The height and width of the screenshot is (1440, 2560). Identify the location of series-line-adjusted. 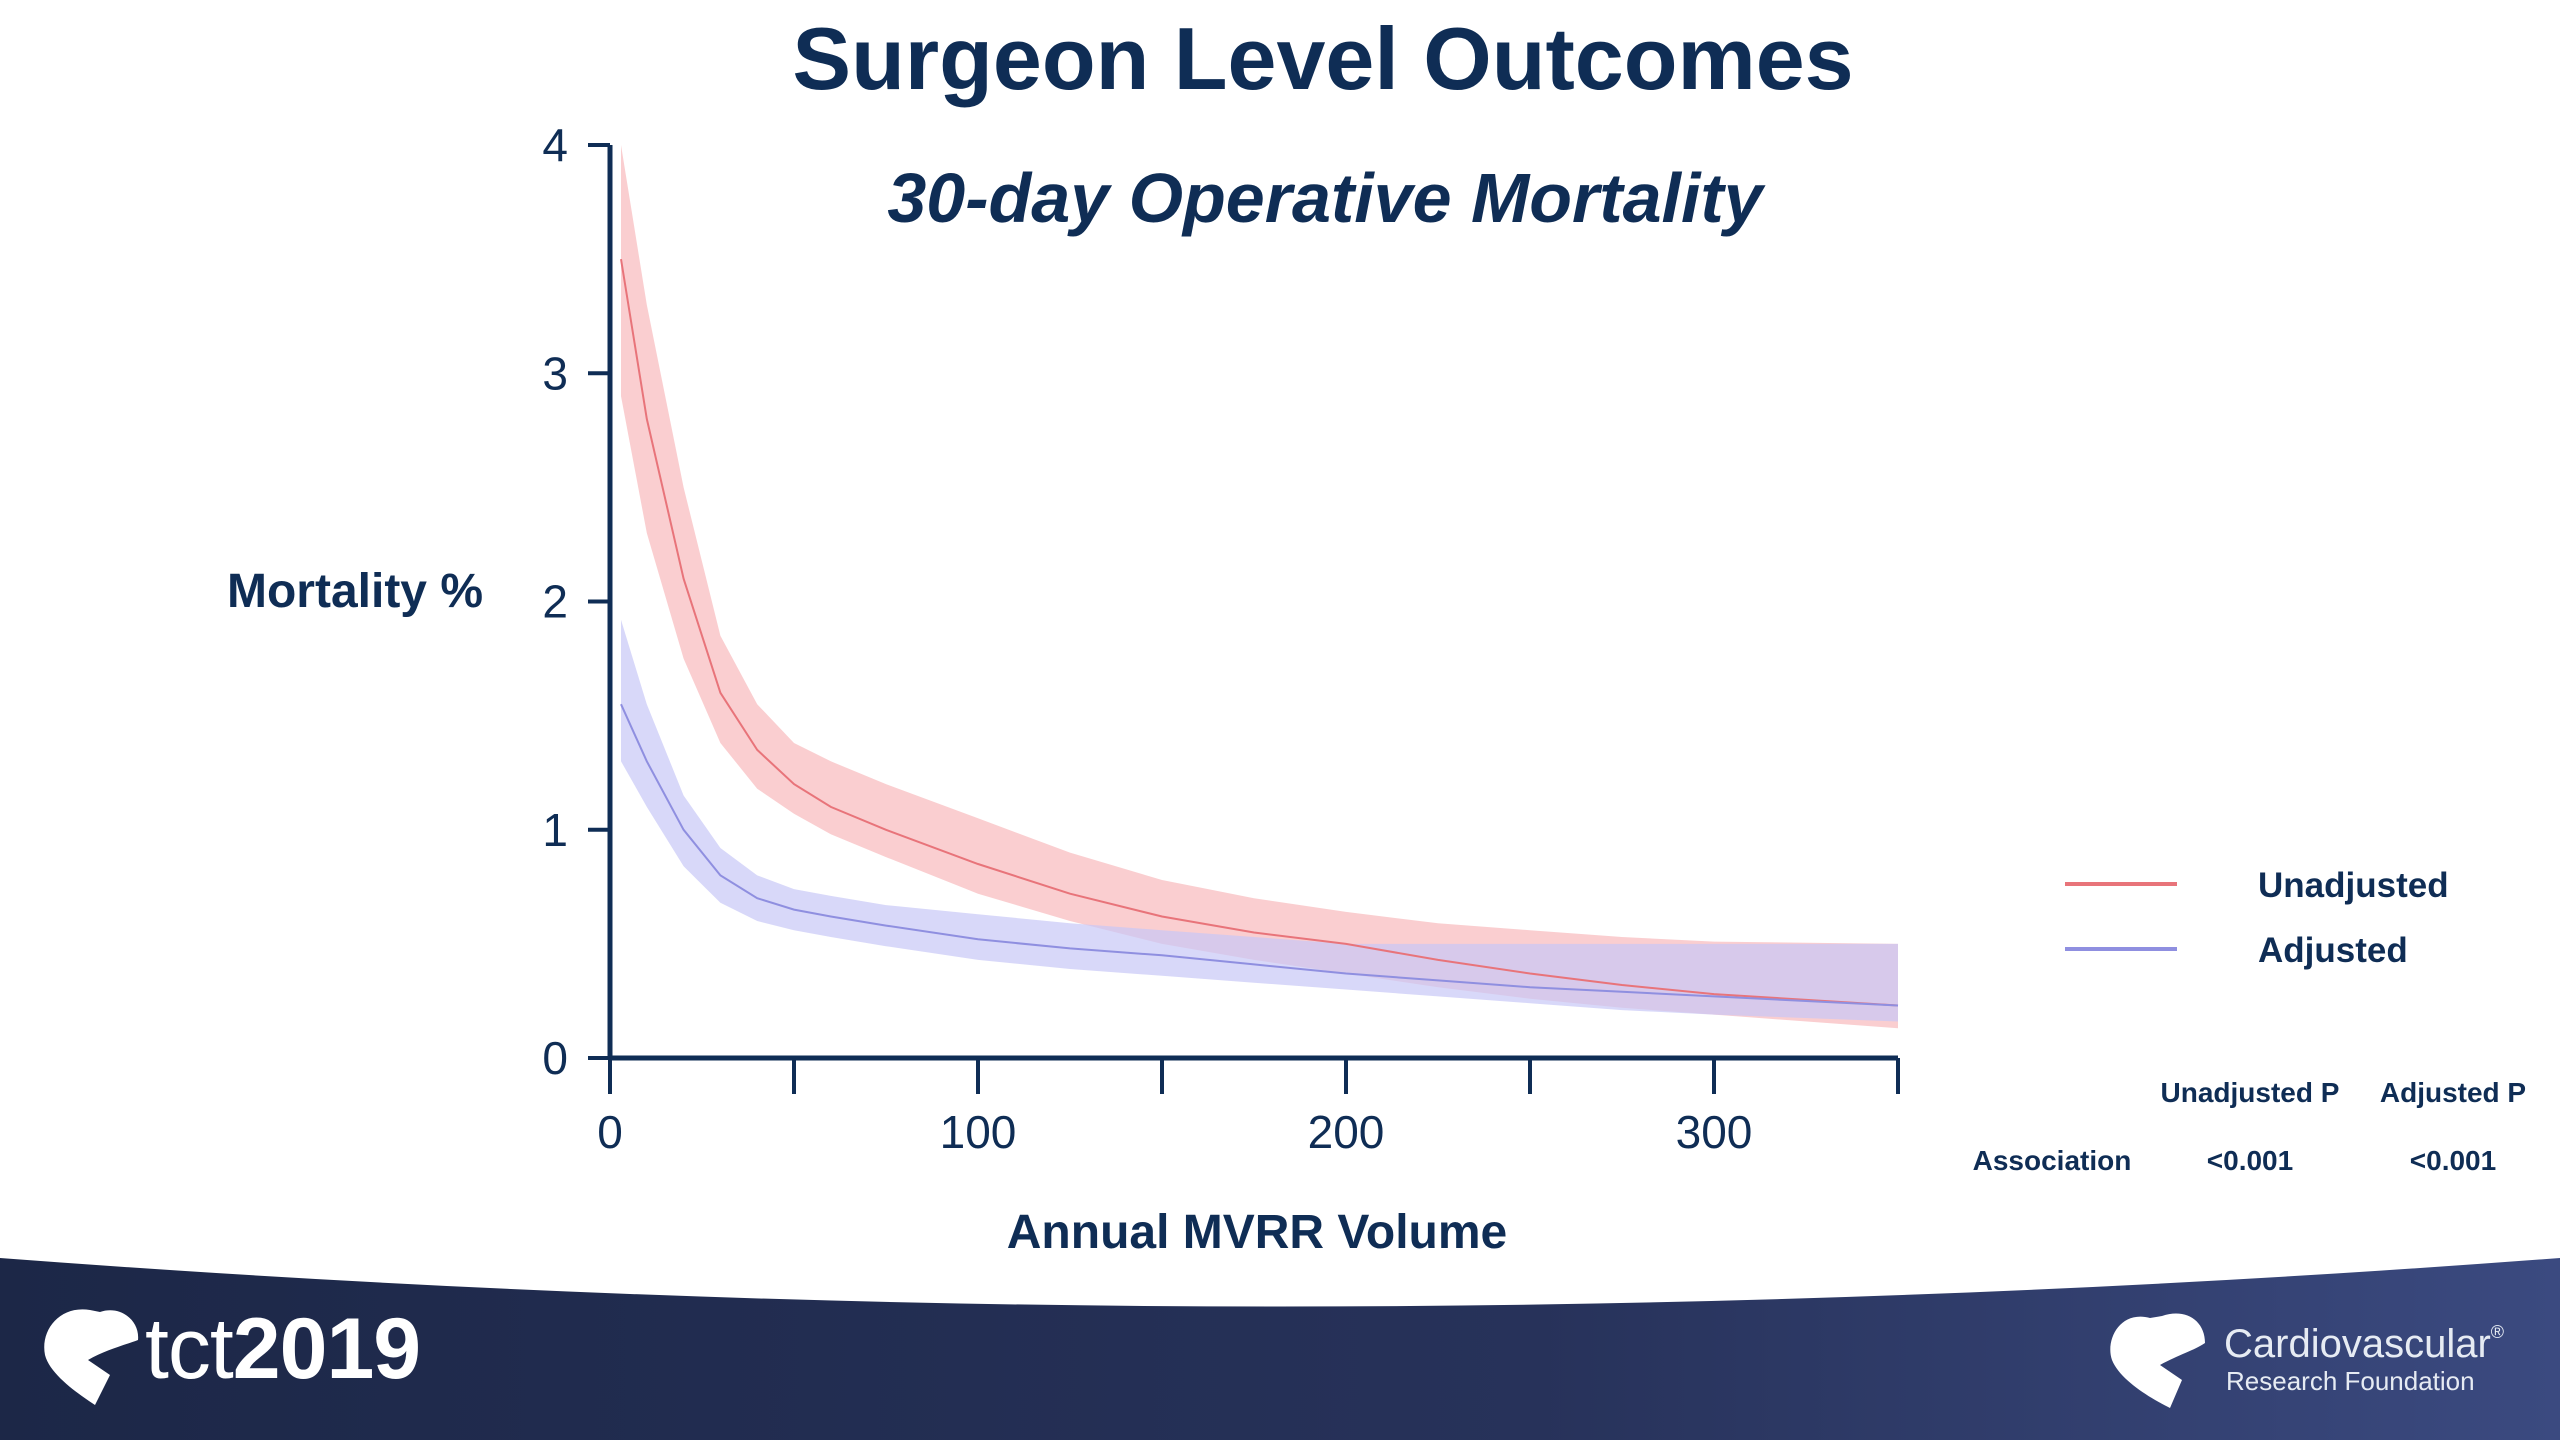
(1259, 855).